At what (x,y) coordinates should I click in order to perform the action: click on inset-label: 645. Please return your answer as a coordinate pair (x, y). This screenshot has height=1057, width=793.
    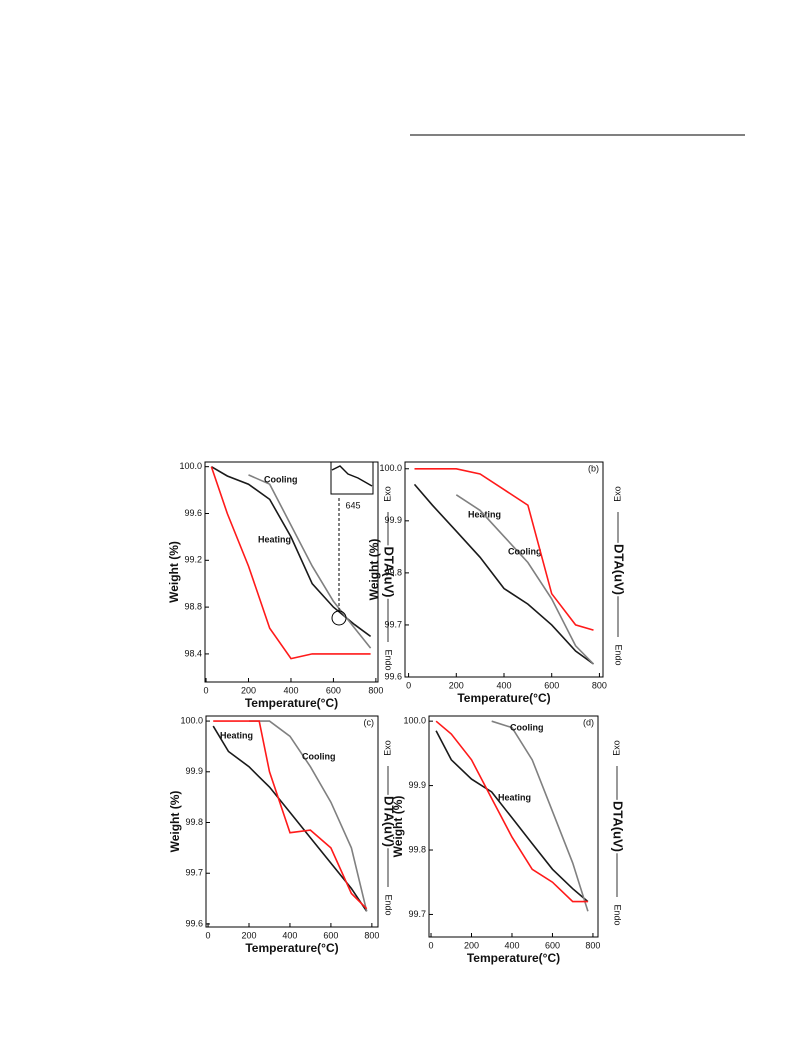
    Looking at the image, I should click on (352, 505).